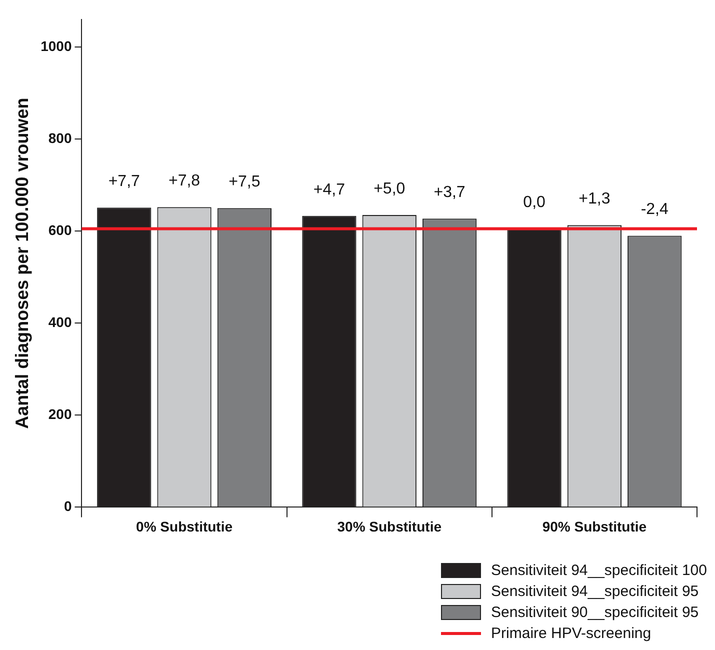 The width and height of the screenshot is (715, 650). What do you see at coordinates (450, 193) in the screenshot?
I see `annotation: +3,7` at bounding box center [450, 193].